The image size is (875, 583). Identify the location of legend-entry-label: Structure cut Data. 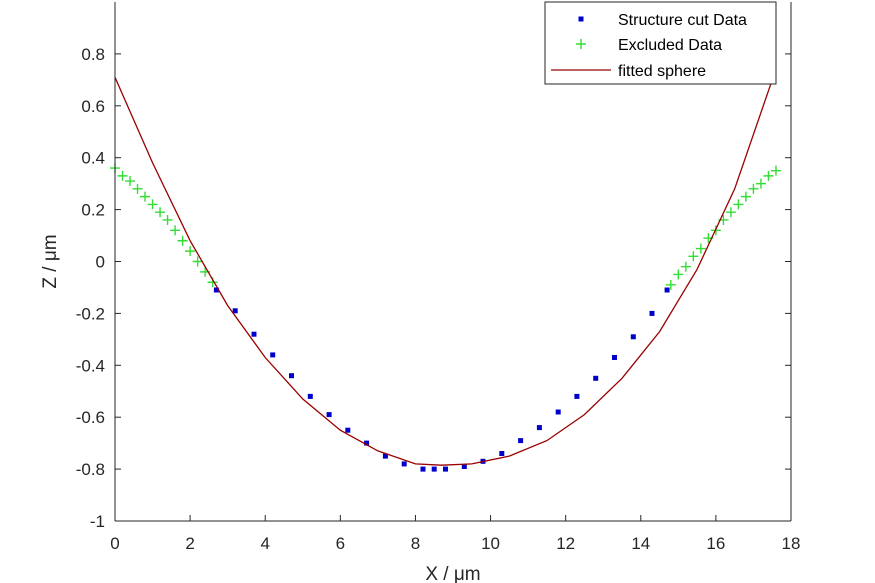
(682, 20).